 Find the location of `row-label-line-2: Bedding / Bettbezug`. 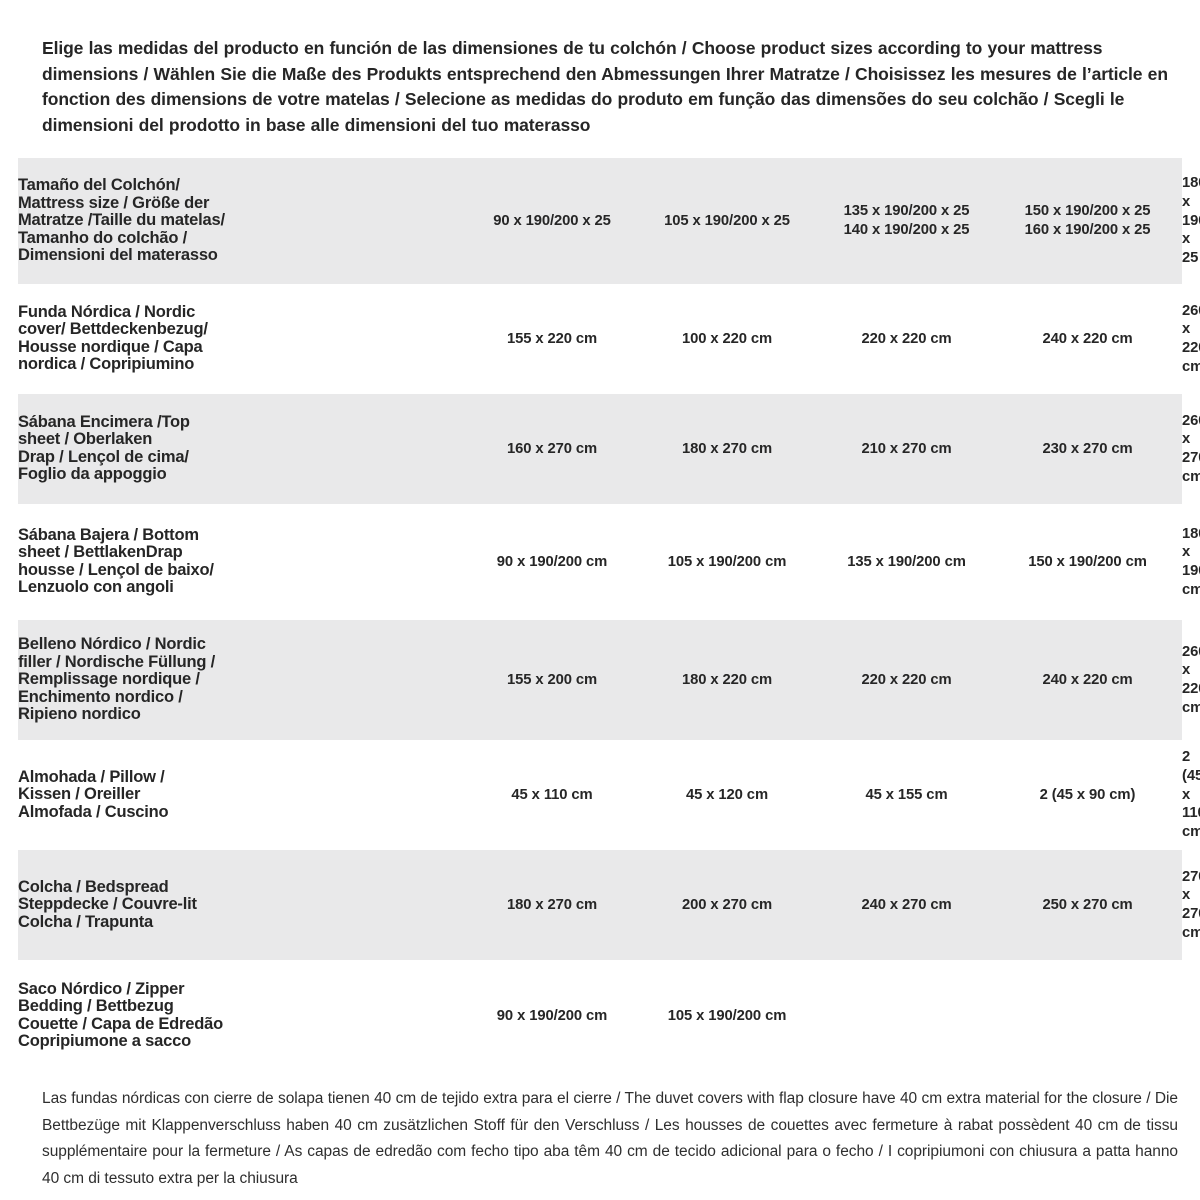

row-label-line-2: Bedding / Bettbezug is located at coordinates (96, 1006).